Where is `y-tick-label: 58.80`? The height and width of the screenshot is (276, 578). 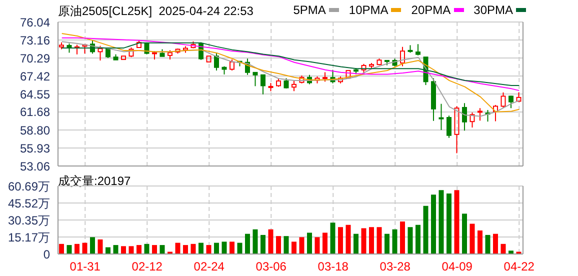
y-tick-label: 58.80 is located at coordinates (35, 130).